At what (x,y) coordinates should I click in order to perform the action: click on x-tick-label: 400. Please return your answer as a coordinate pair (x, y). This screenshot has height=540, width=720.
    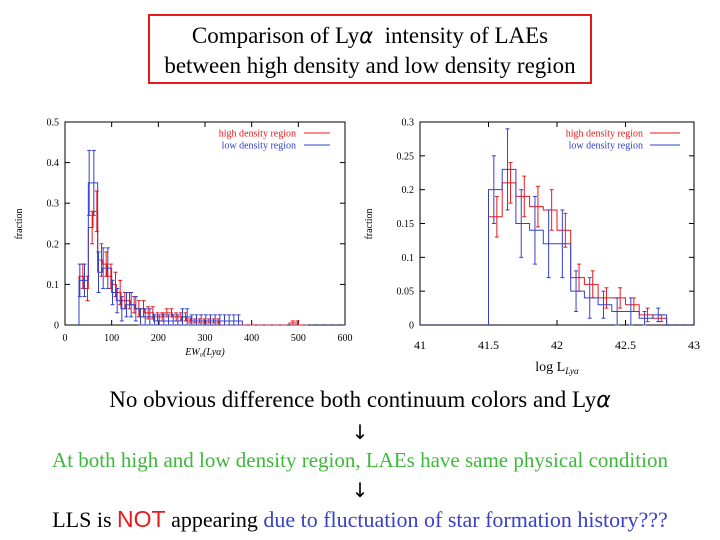
    Looking at the image, I should click on (251, 338).